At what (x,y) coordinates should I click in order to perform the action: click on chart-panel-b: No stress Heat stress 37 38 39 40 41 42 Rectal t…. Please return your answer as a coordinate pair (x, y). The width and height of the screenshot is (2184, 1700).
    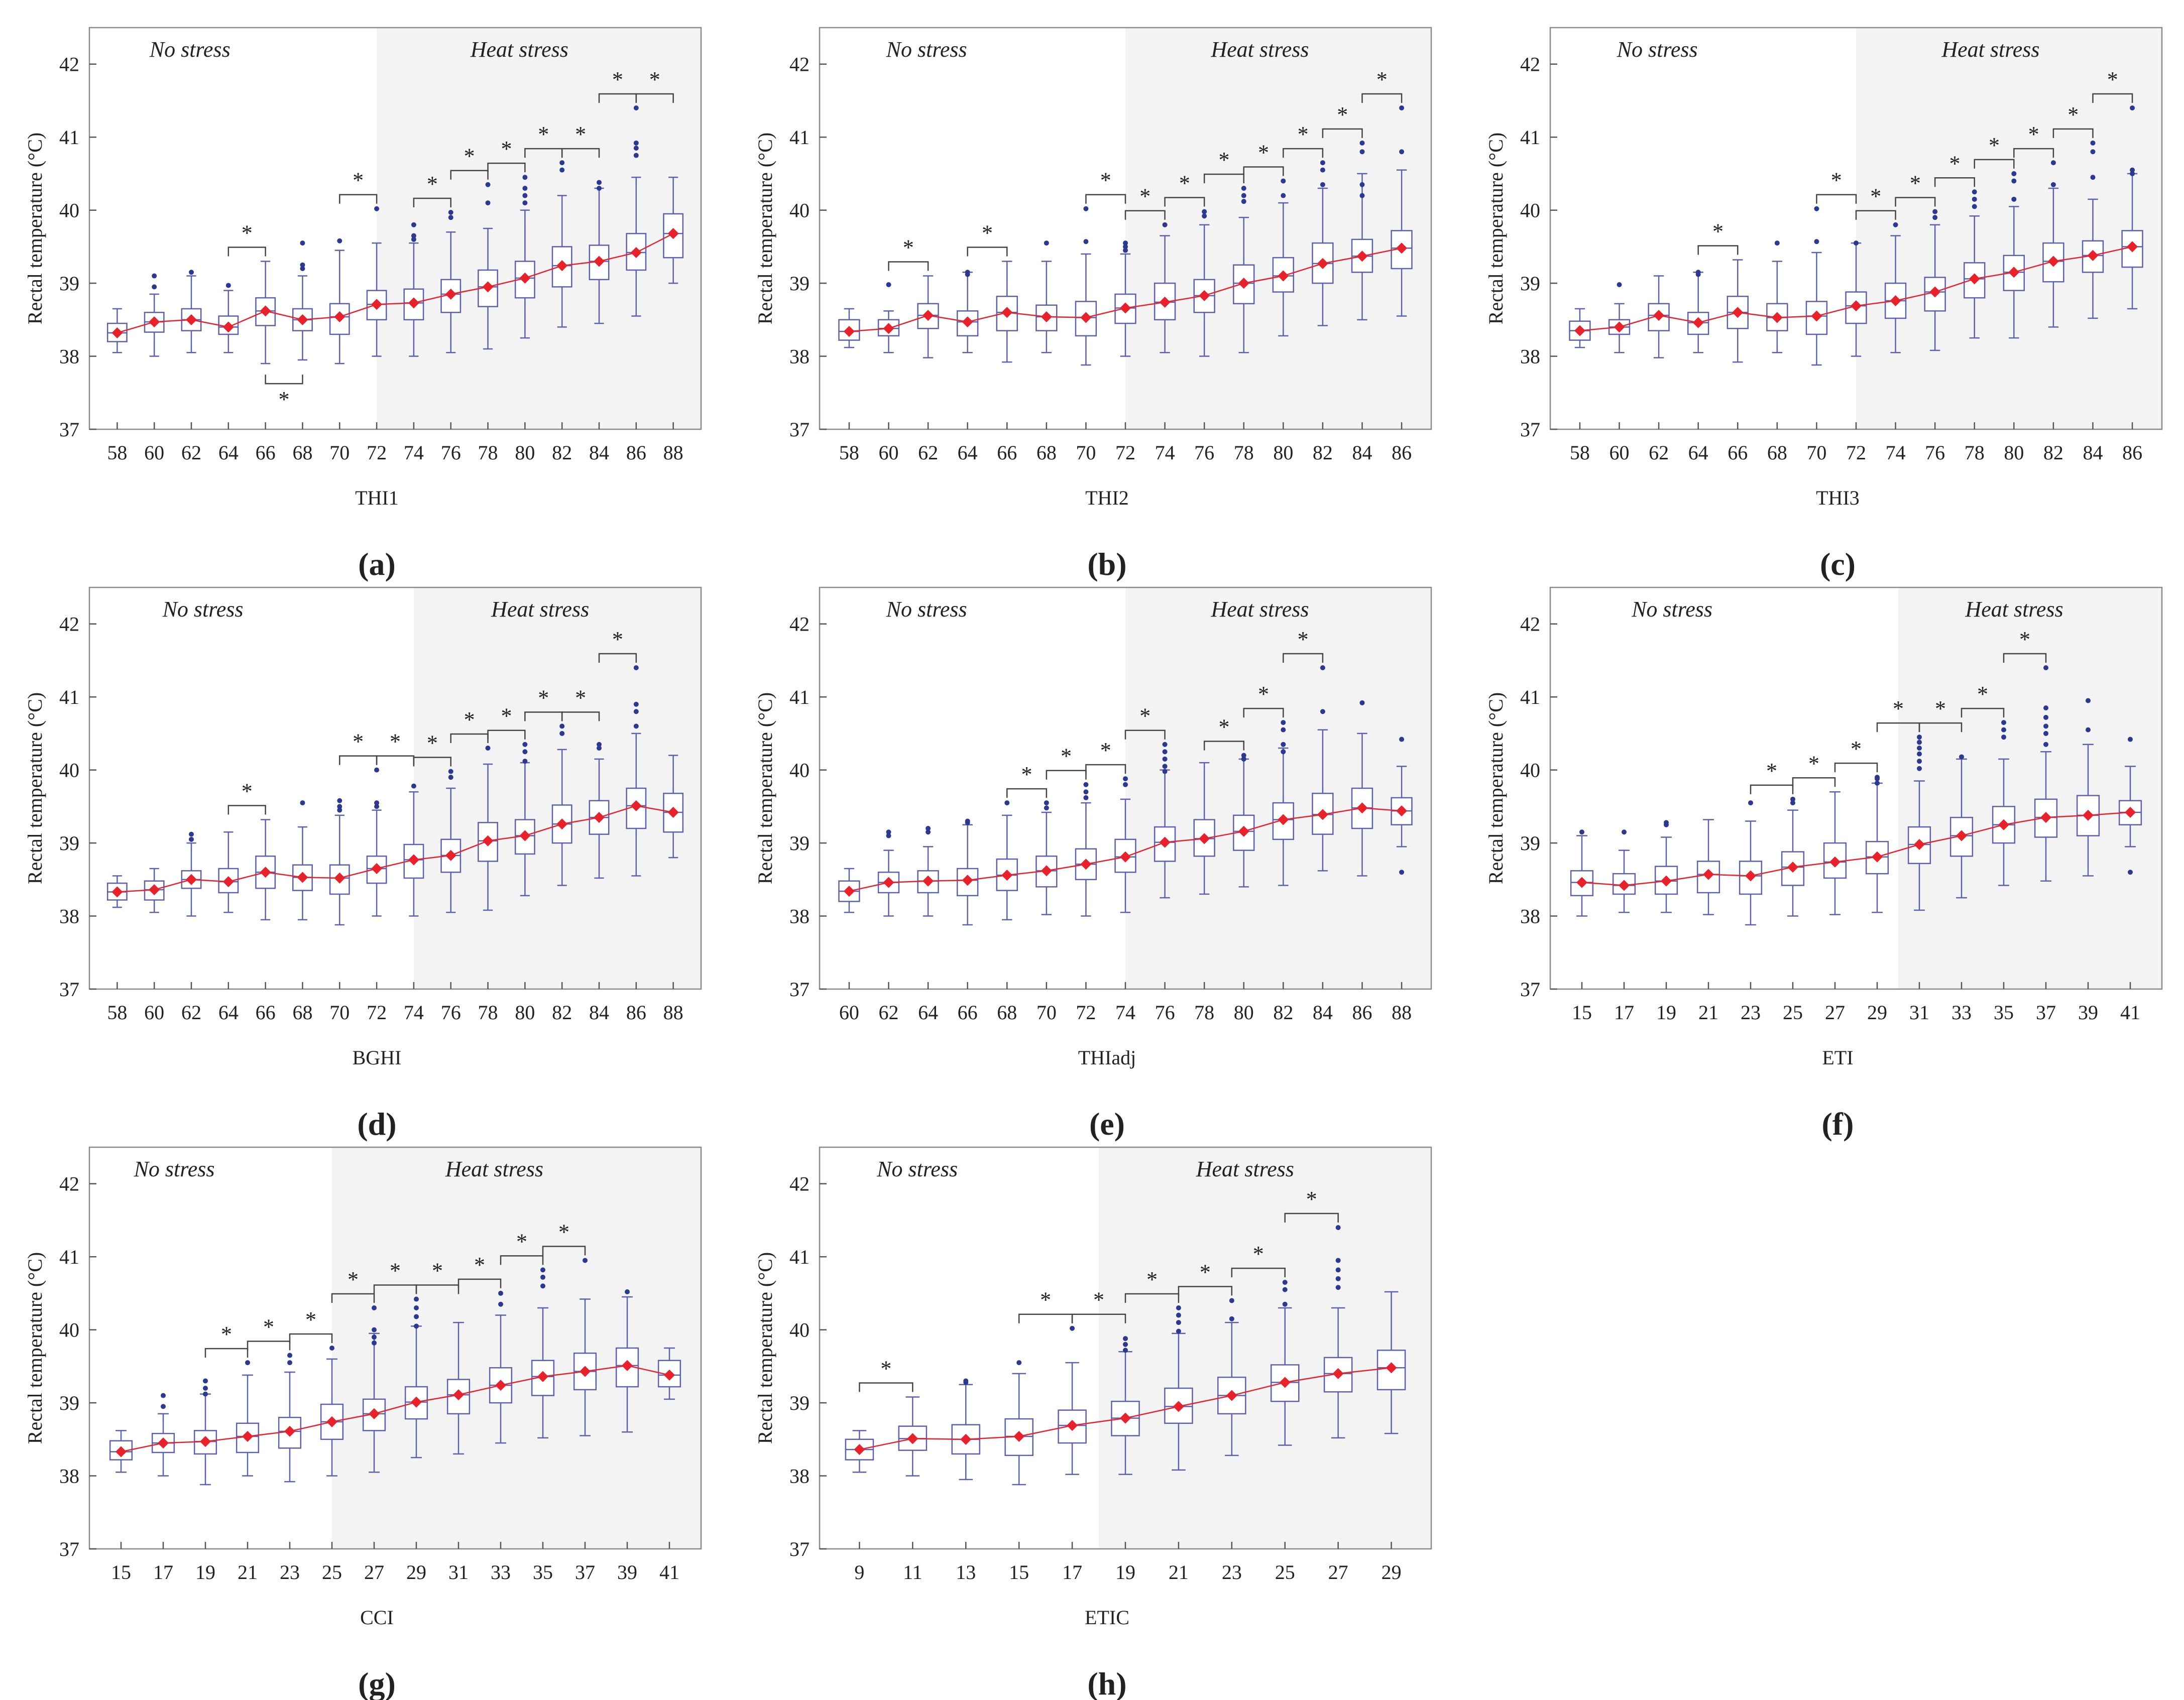
    Looking at the image, I should click on (1093, 304).